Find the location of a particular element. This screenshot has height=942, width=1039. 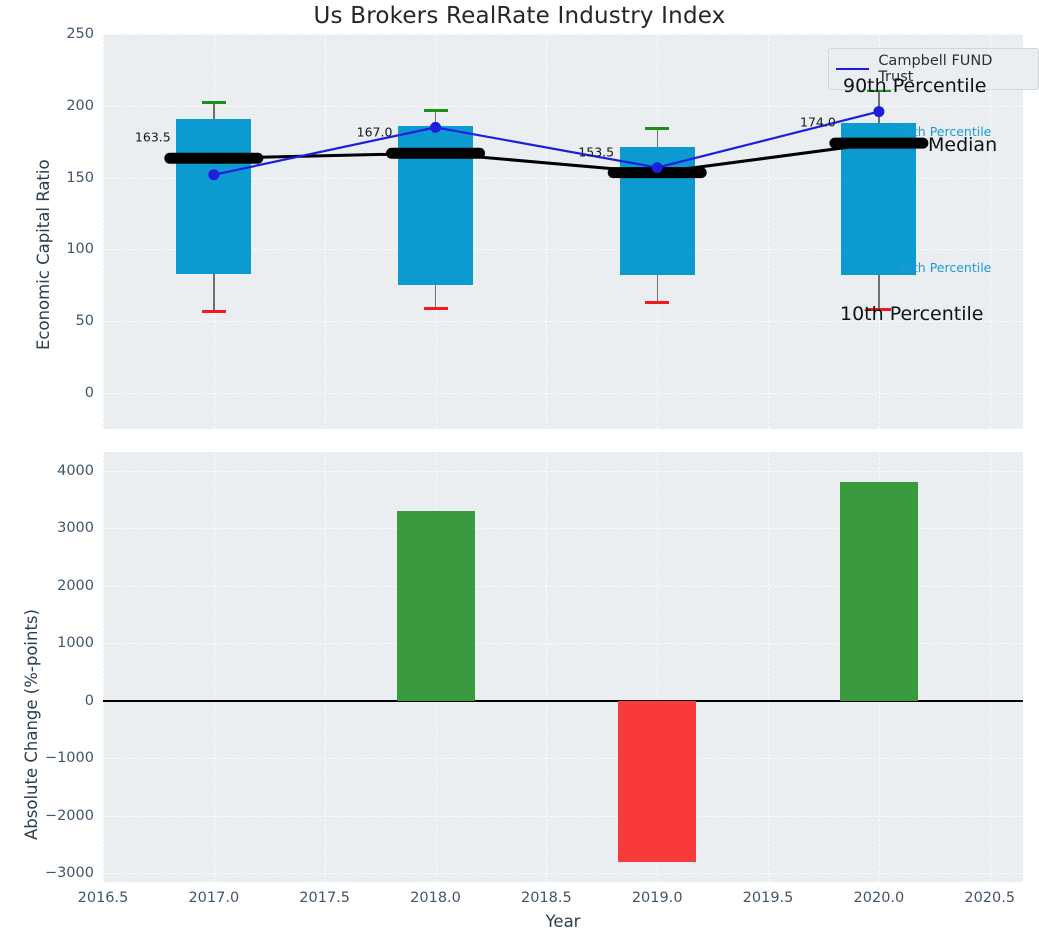

y-axis-tick-label: 2000 is located at coordinates (75, 585).